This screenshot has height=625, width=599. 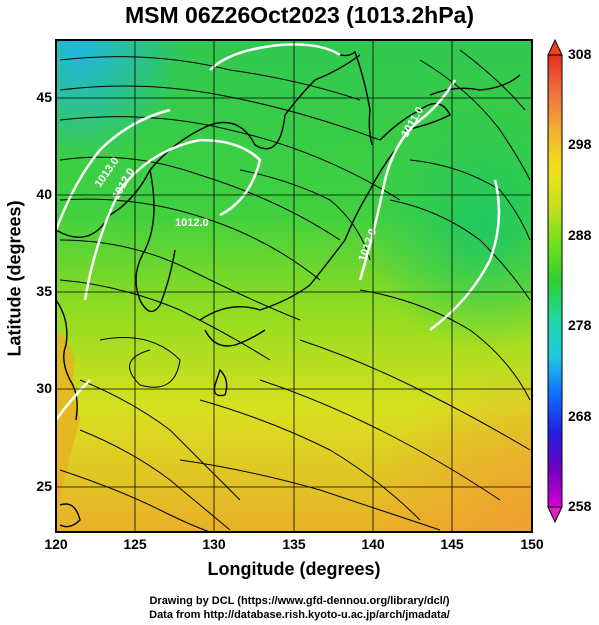 I want to click on x-axis-label: Longitude (degrees), so click(x=294, y=569).